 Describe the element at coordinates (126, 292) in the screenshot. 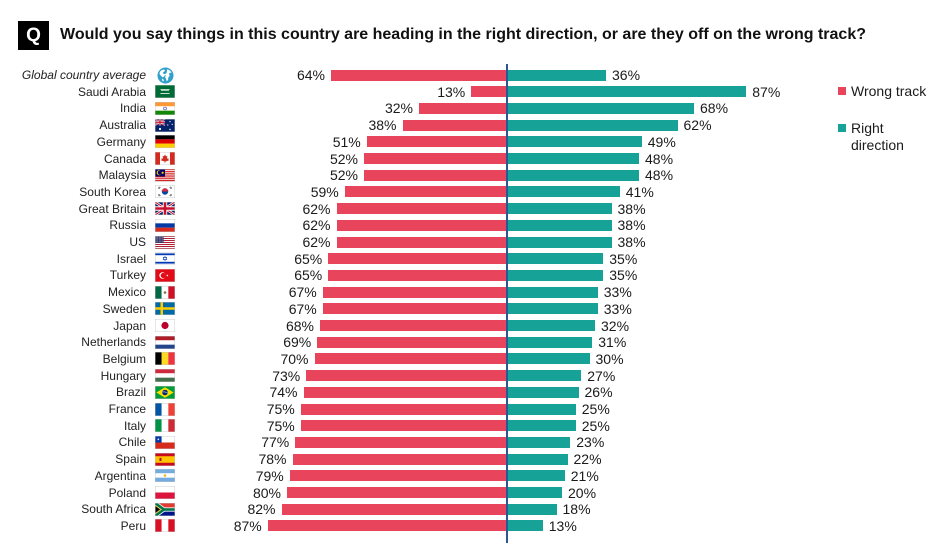

I see `category-label-mexico: Mexico` at that location.